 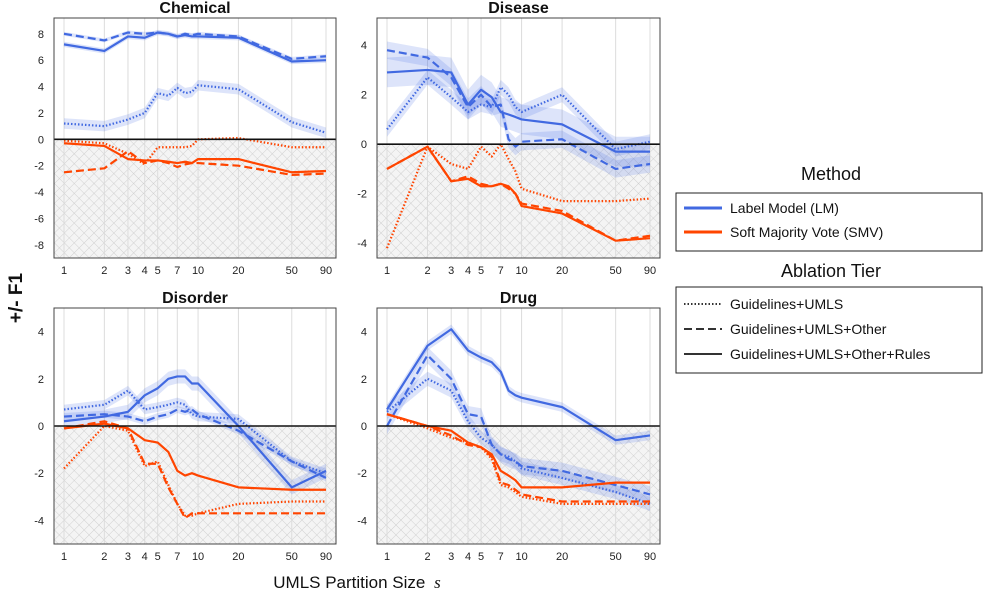 I want to click on y-tick-label: 8, so click(x=41, y=35).